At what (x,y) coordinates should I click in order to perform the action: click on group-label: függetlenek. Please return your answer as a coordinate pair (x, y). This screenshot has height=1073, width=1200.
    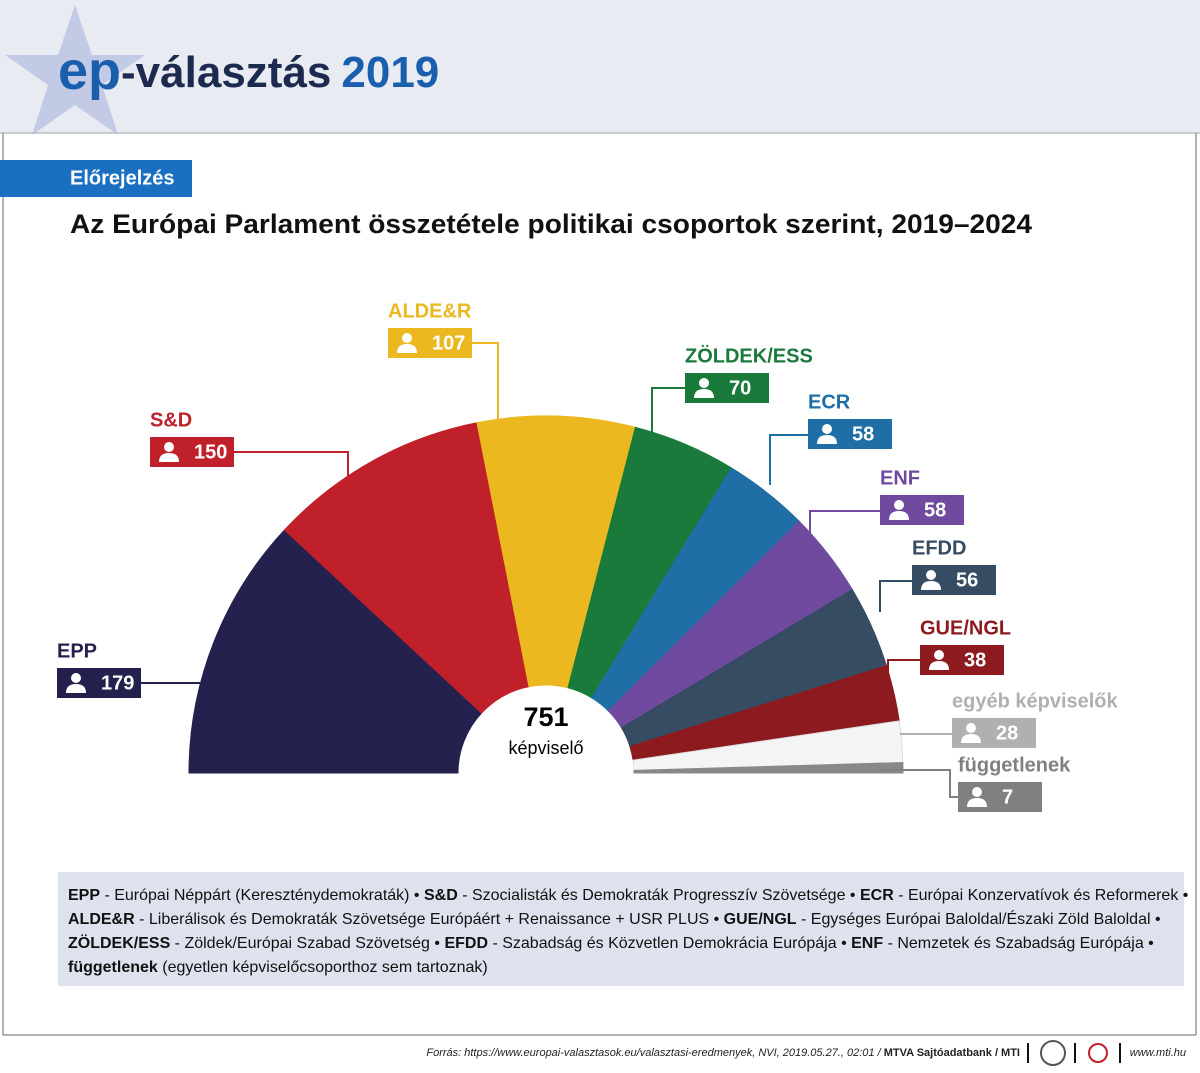
    Looking at the image, I should click on (1014, 765).